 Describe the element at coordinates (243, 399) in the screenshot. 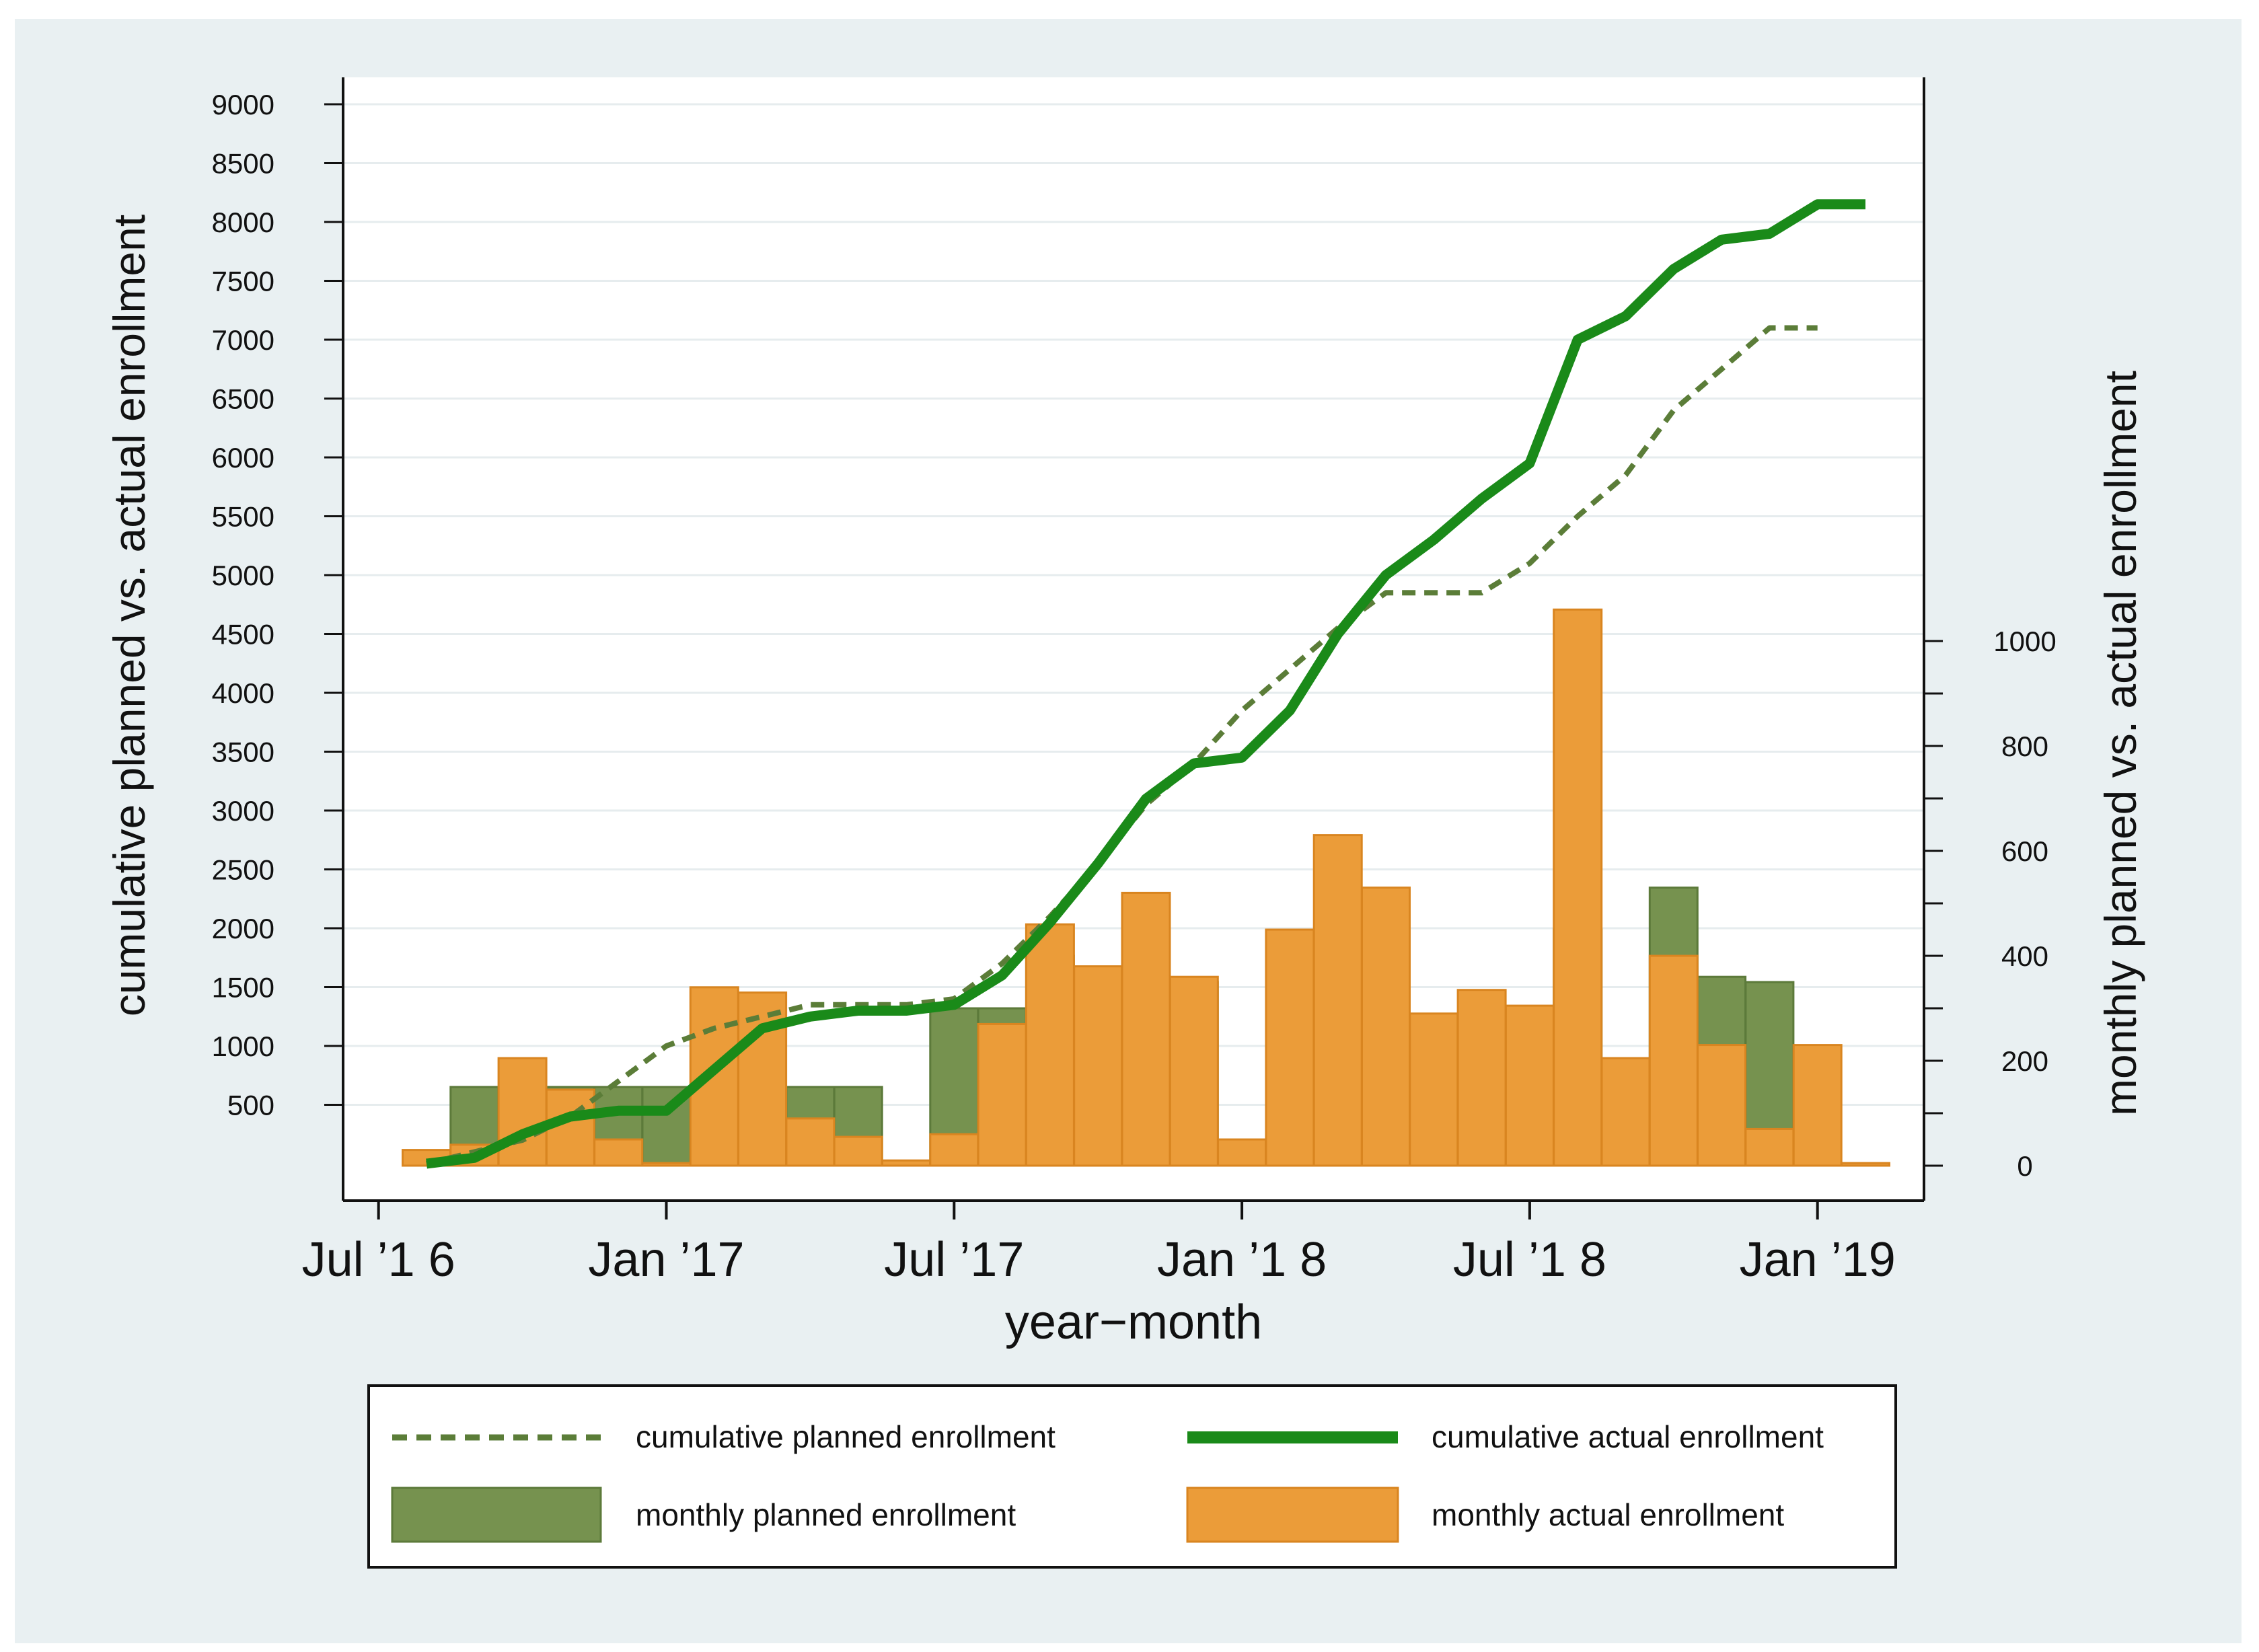

I see `left-tick-label: 6500` at that location.